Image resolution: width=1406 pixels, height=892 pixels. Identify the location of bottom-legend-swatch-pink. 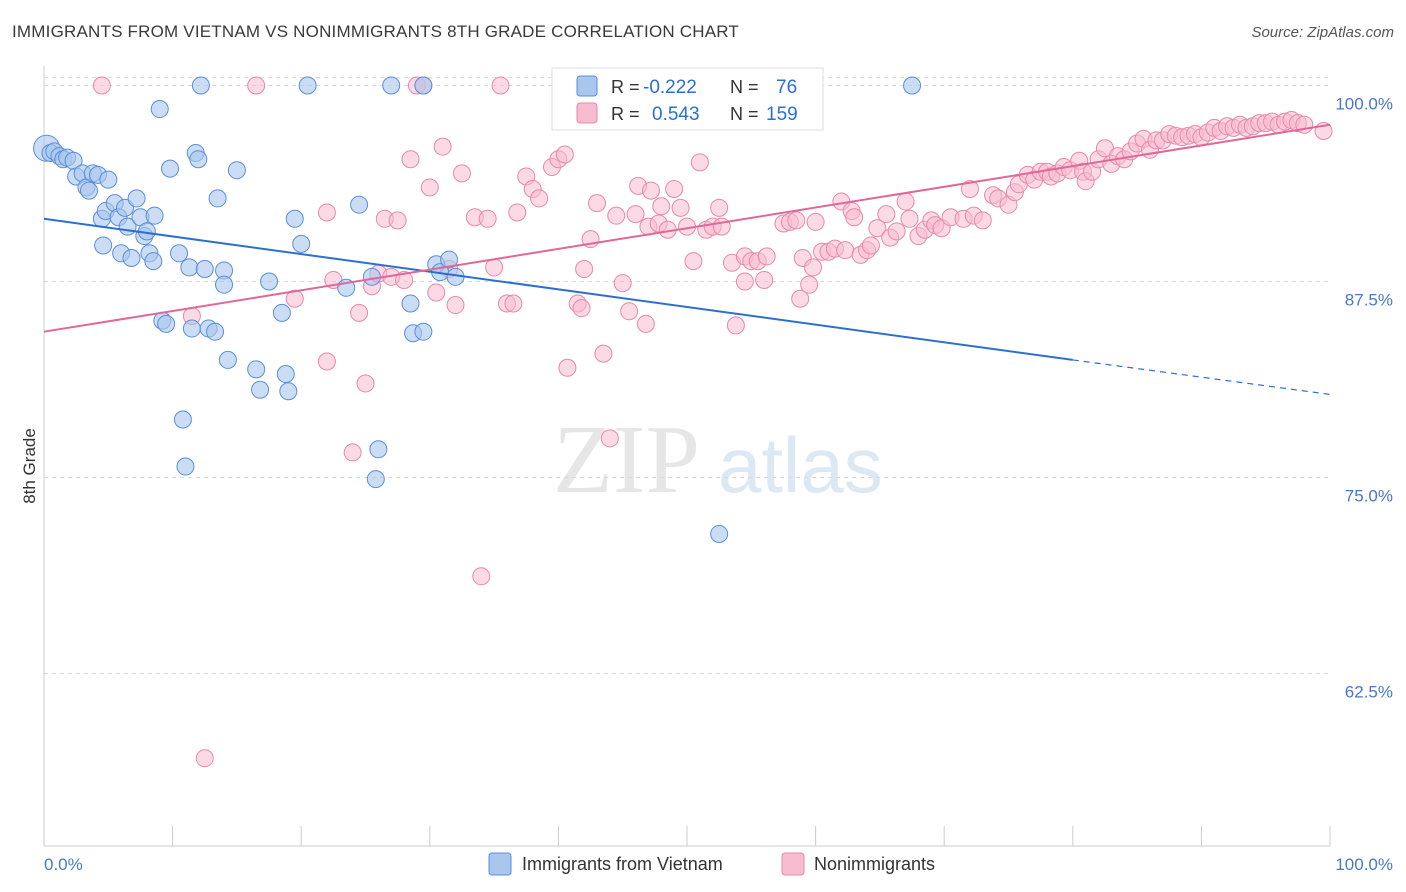
(793, 864).